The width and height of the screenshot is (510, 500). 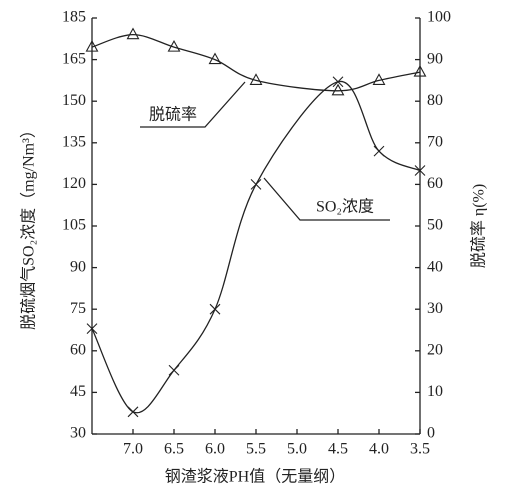 What do you see at coordinates (78, 433) in the screenshot?
I see `y-tick-label: 30` at bounding box center [78, 433].